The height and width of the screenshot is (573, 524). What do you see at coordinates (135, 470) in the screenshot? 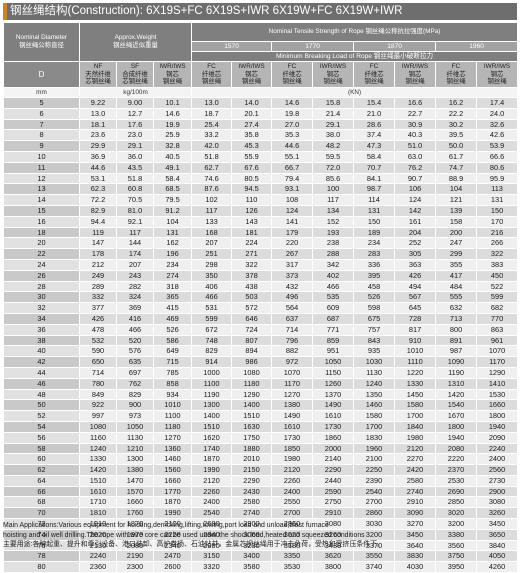
I see `value-cell: 1380` at bounding box center [135, 470].